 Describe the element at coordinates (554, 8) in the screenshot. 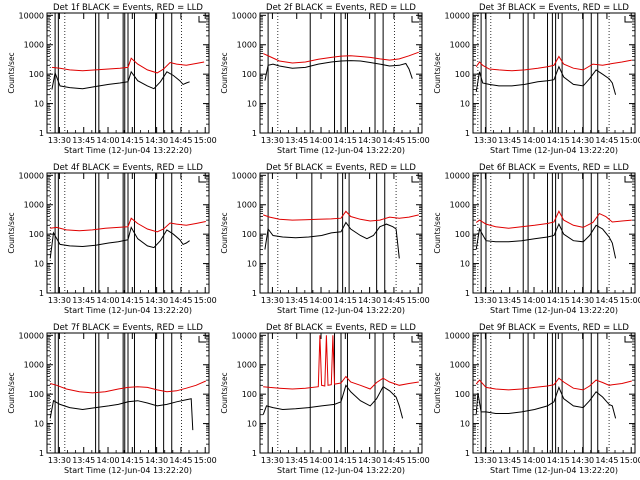

I see `panel-title: Det 3f BLACK = Events, RED = LLD` at that location.